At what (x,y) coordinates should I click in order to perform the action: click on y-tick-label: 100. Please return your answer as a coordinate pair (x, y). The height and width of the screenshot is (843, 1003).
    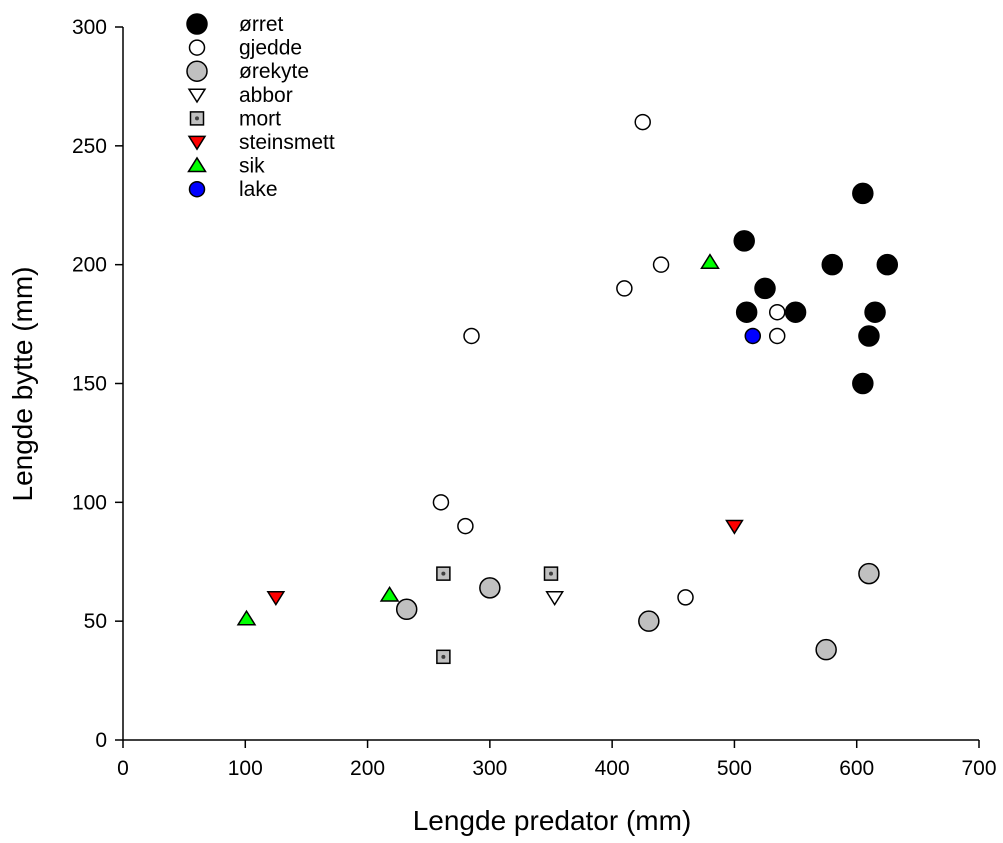
    Looking at the image, I should click on (89, 502).